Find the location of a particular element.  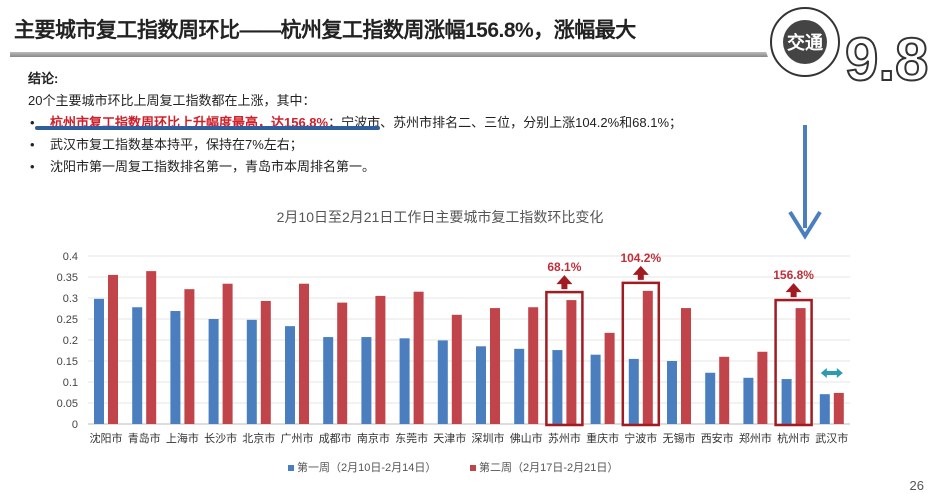

y-tick-label: 0.1 is located at coordinates (70, 383).